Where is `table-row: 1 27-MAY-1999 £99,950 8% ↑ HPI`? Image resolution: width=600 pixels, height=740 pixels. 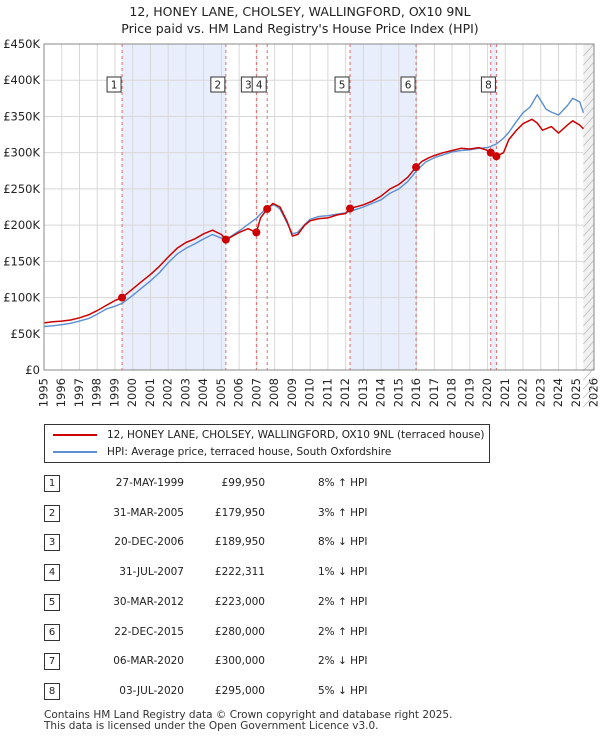
table-row: 1 27-MAY-1999 £99,950 8% ↑ HPI is located at coordinates (300, 485).